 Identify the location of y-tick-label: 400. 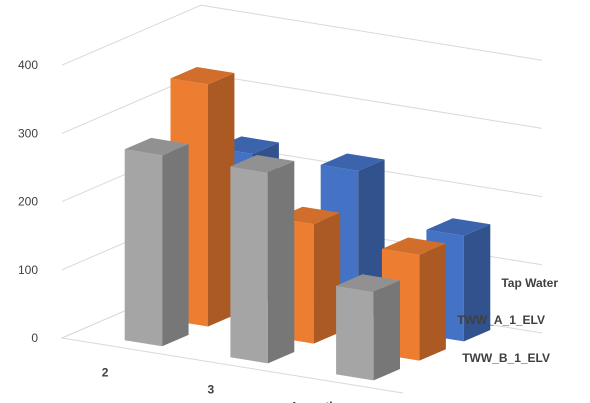
(28, 65).